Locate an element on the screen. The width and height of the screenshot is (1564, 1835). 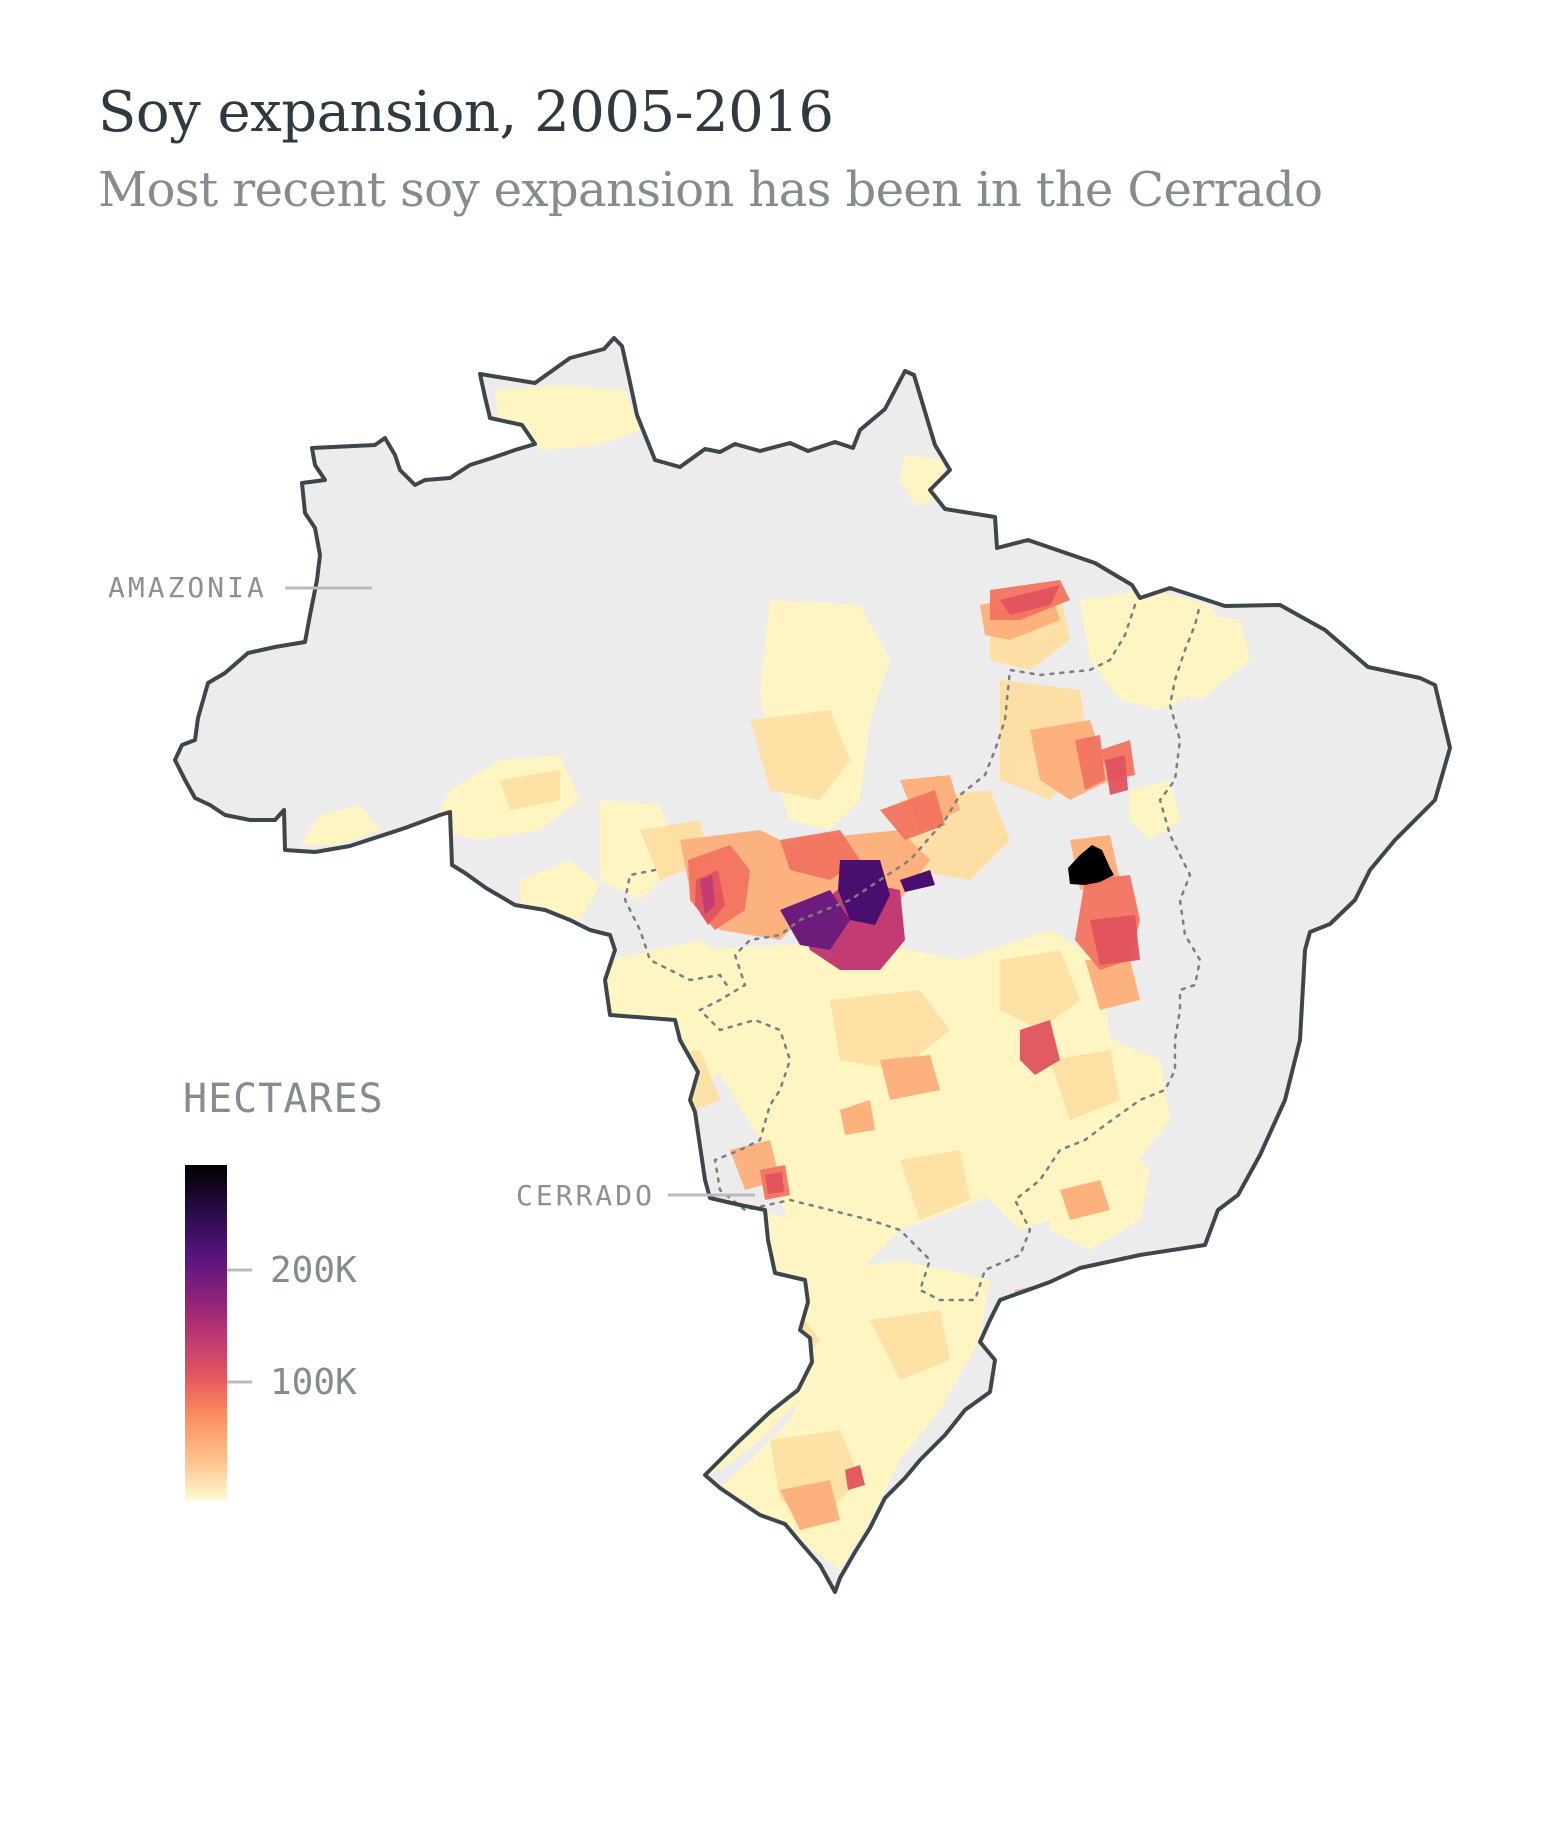
cerrado-label-group: CERRADO is located at coordinates (635, 1195).